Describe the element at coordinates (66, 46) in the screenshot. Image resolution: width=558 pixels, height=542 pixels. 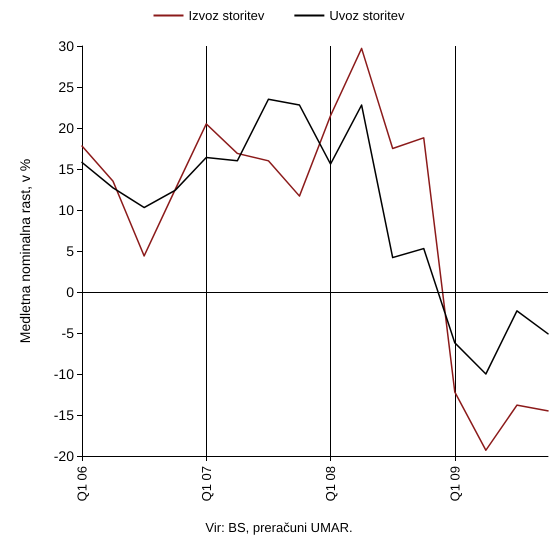
I see `y-tick-label: 30` at that location.